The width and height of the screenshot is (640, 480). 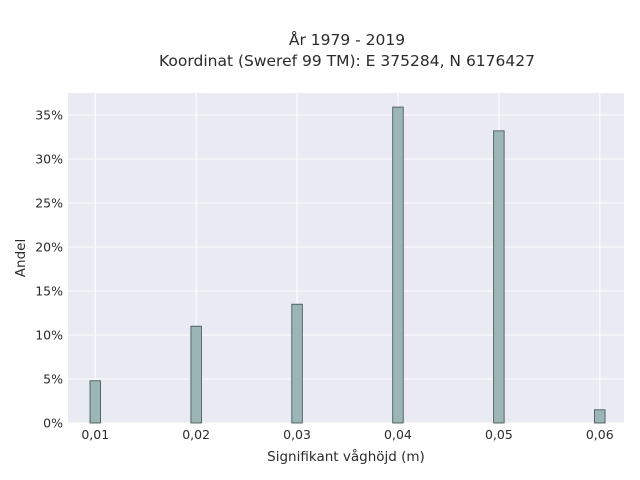 I want to click on y-tick-label: 0%, so click(x=53, y=423).